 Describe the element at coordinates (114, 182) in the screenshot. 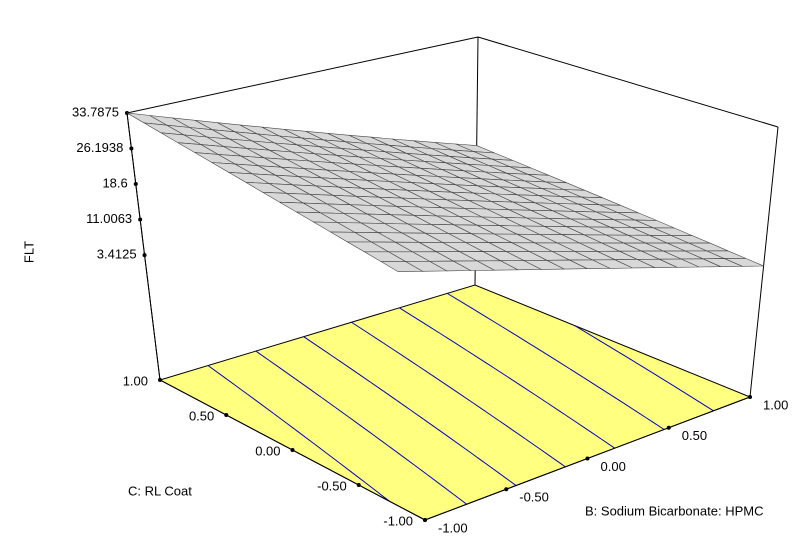

I see `z-tick-label: 18.6` at that location.